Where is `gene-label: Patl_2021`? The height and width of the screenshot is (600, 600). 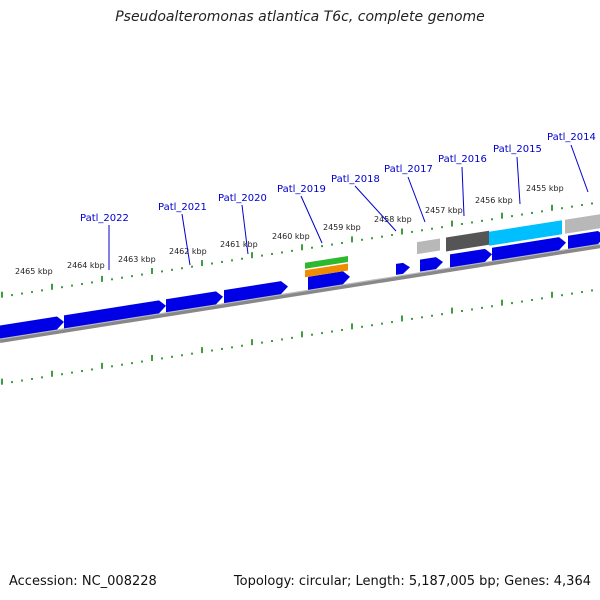 gene-label: Patl_2021 is located at coordinates (182, 207).